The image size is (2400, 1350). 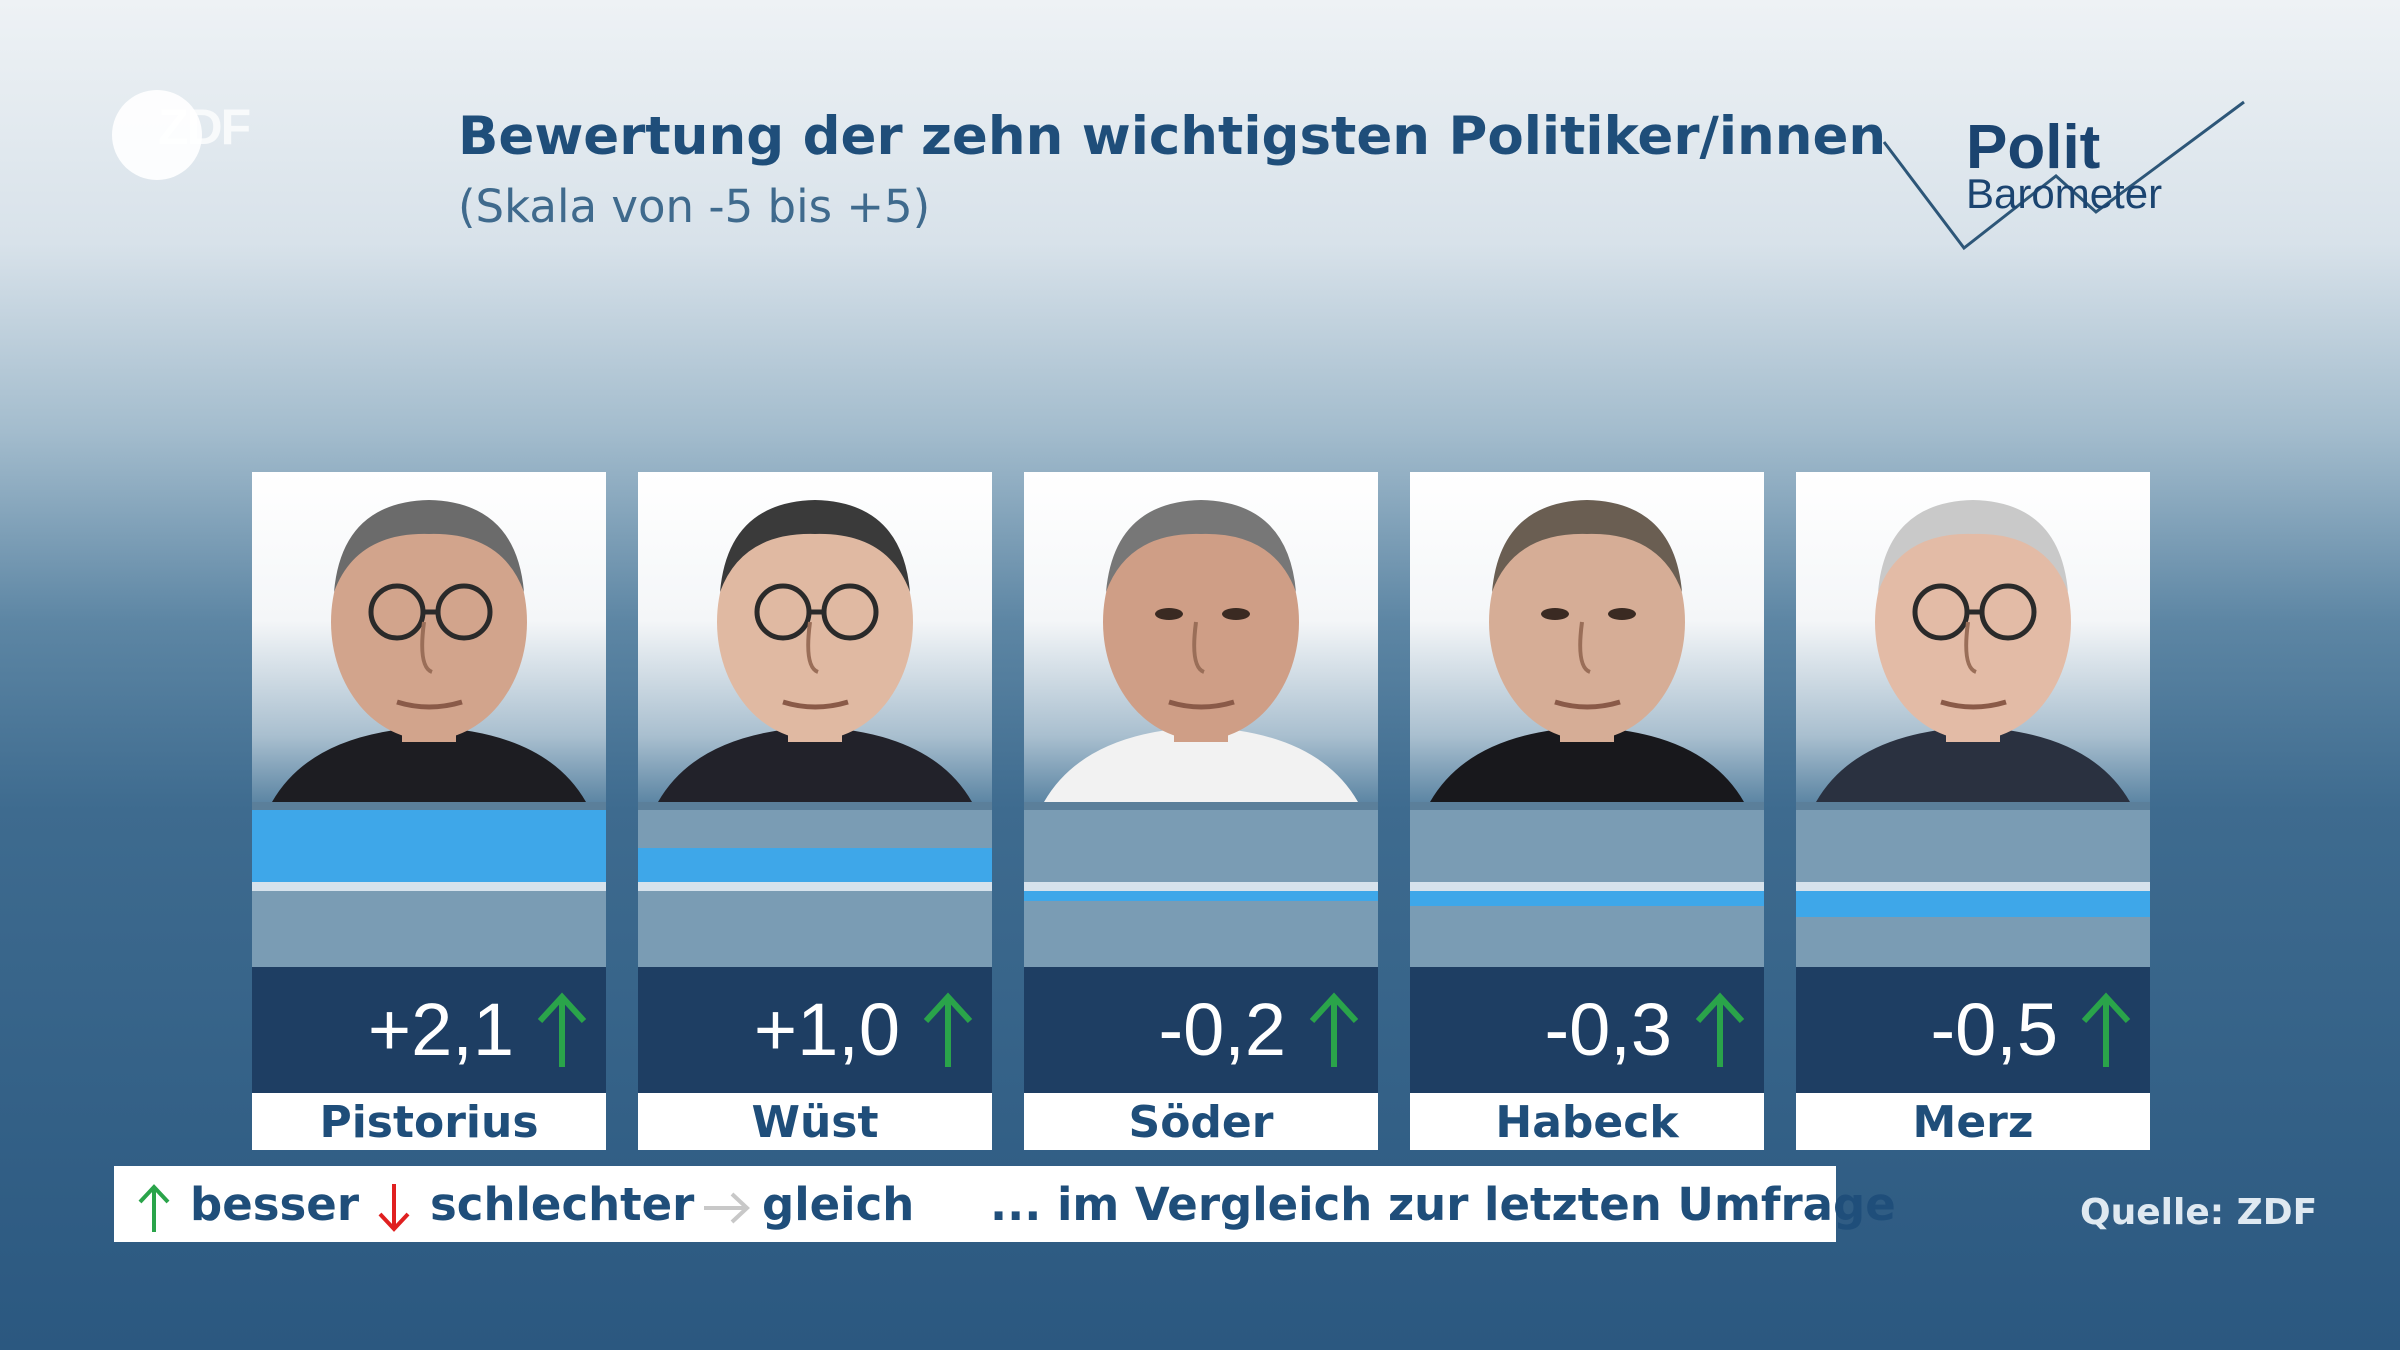 I want to click on politician-card: -0,5 Merz, so click(x=1973, y=811).